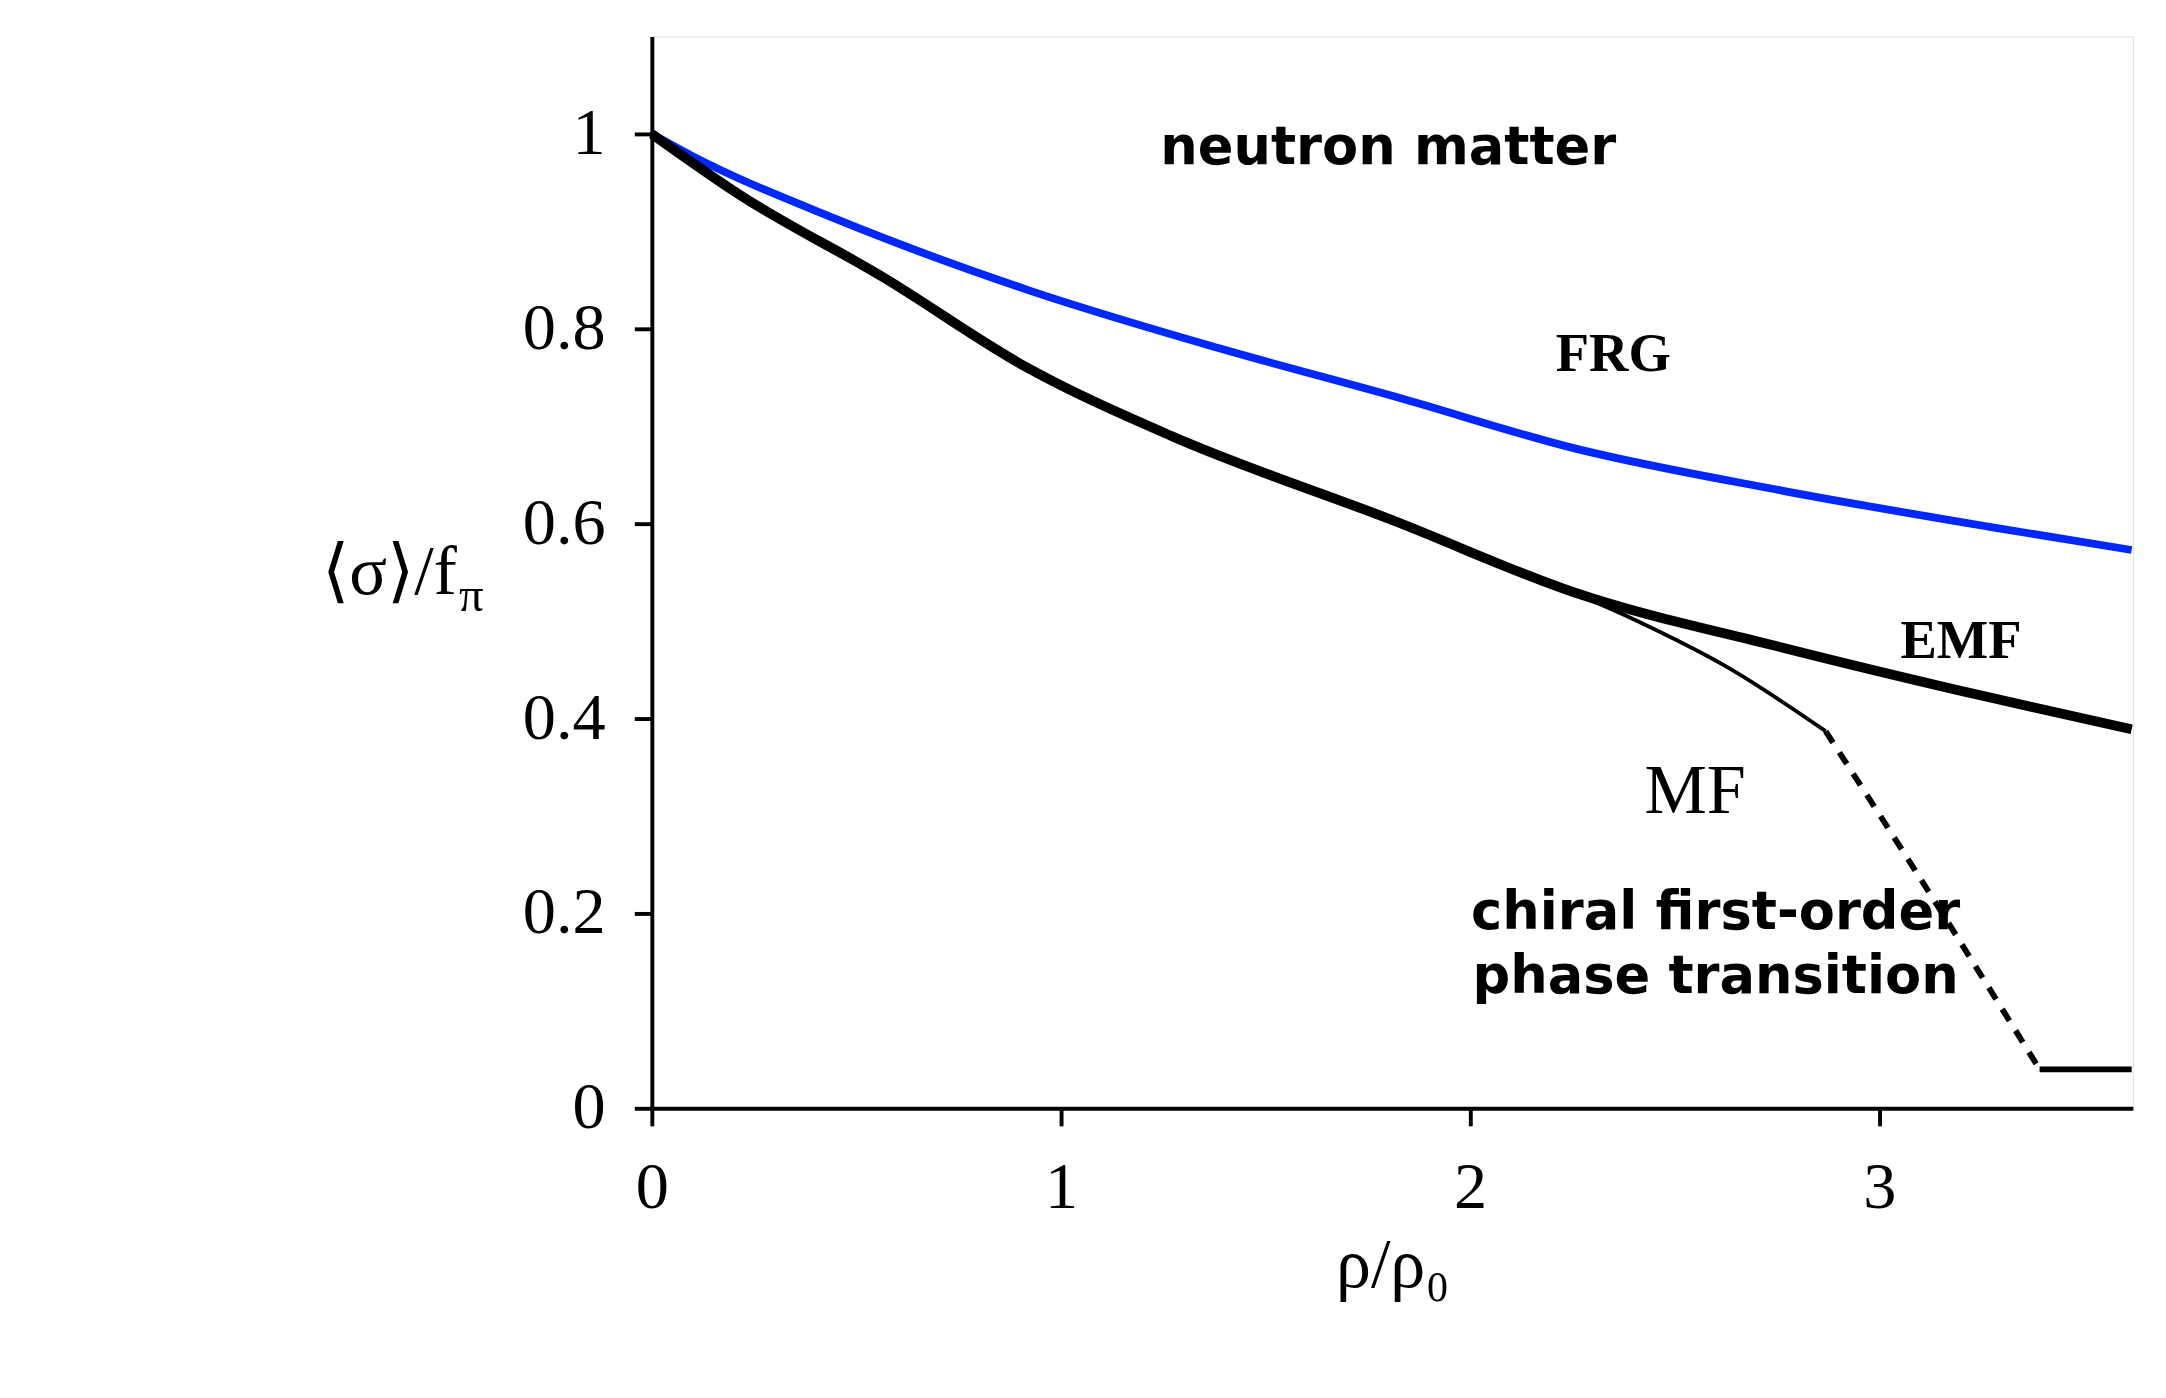  Describe the element at coordinates (1392, 1263) in the screenshot. I see `x-axis-title: ρ/ρ₀` at that location.